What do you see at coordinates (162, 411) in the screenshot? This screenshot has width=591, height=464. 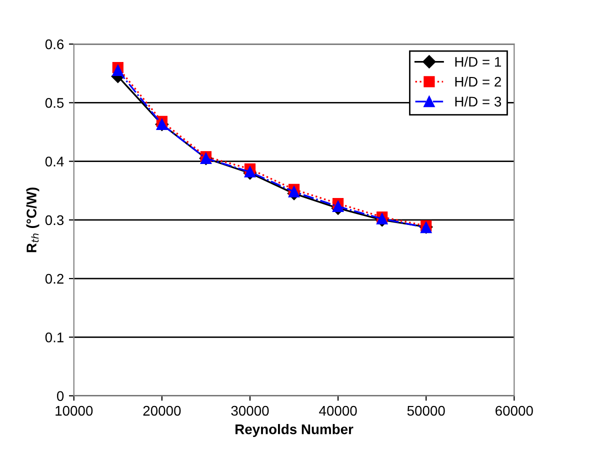 I see `x-tick-label: 20000` at bounding box center [162, 411].